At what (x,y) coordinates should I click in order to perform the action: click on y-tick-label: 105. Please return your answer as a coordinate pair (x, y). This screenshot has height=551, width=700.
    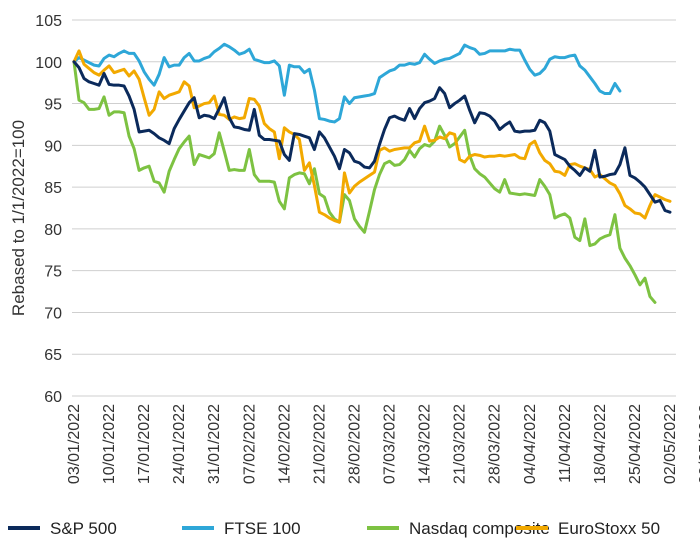
    Looking at the image, I should click on (48, 21).